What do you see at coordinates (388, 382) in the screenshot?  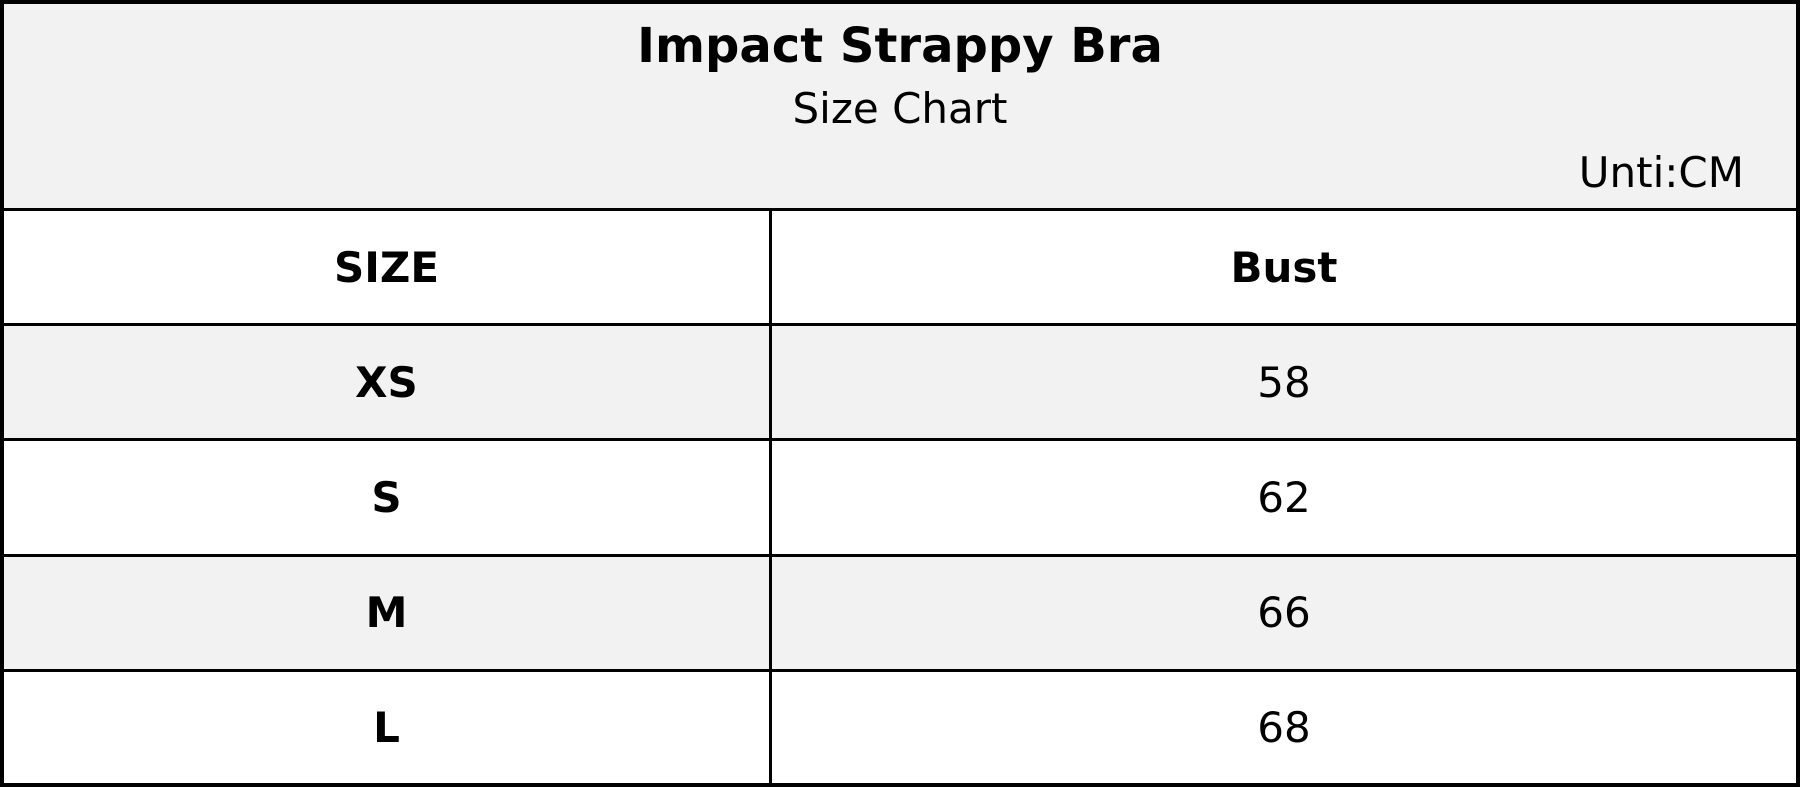 I see `table-cell: XS` at bounding box center [388, 382].